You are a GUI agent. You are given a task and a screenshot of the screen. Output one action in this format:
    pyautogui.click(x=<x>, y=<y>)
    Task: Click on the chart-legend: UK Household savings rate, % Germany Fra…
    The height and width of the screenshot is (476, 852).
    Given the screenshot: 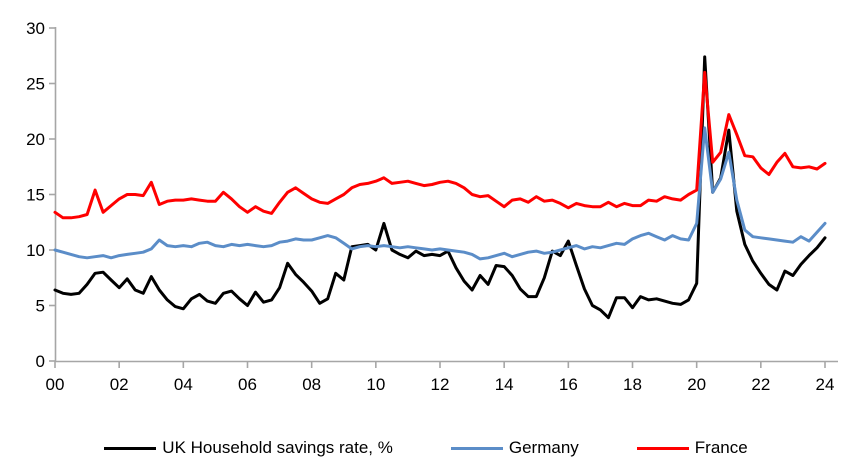 What is the action you would take?
    pyautogui.click(x=426, y=448)
    